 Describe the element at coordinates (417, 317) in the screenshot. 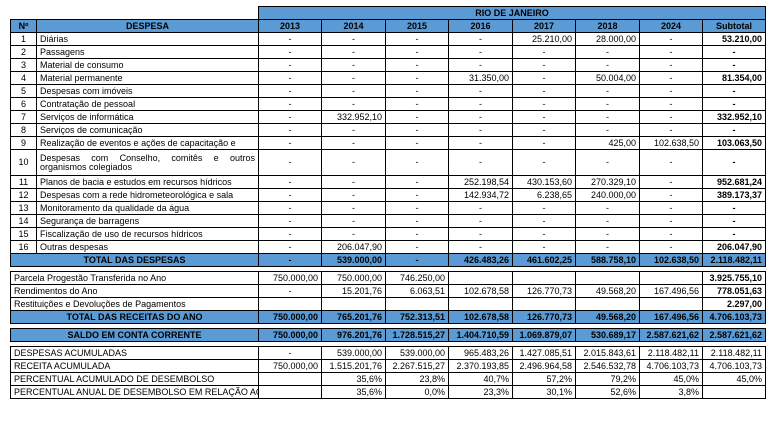

I see `value-cell: 752.313,51` at that location.